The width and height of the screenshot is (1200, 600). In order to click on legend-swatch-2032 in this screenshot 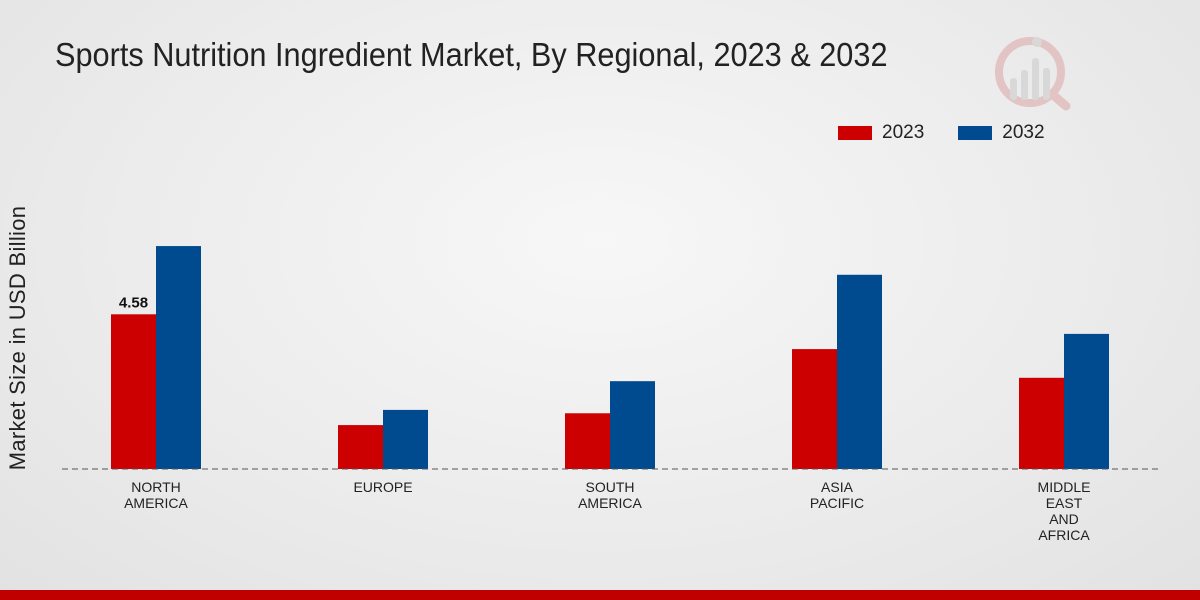, I will do `click(975, 133)`.